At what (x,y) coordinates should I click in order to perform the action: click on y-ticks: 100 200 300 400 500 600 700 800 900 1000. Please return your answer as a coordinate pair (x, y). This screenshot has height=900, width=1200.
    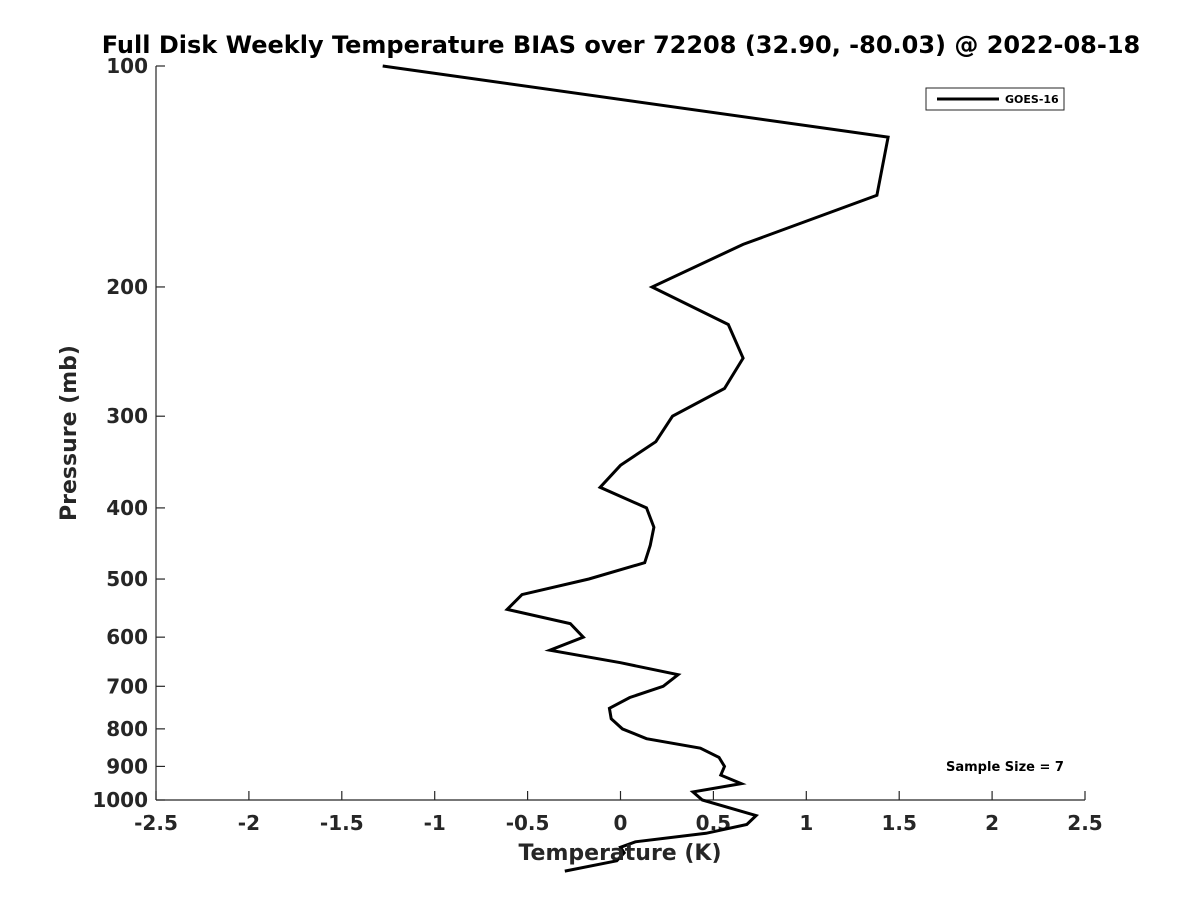
    Looking at the image, I should click on (128, 433).